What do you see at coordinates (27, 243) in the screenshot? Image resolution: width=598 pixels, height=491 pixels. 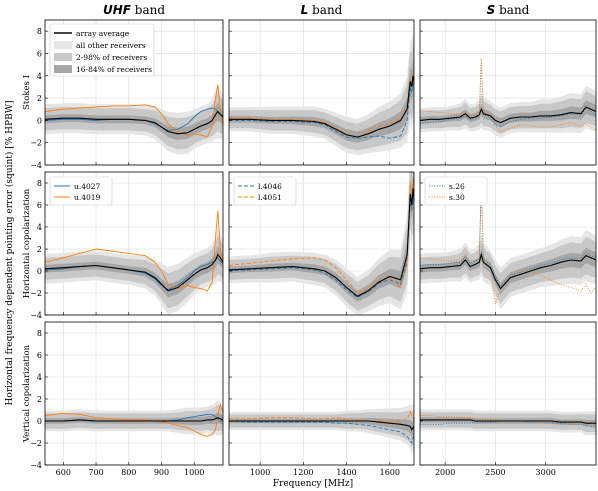 I see `row-label: Horizontal copolarization` at bounding box center [27, 243].